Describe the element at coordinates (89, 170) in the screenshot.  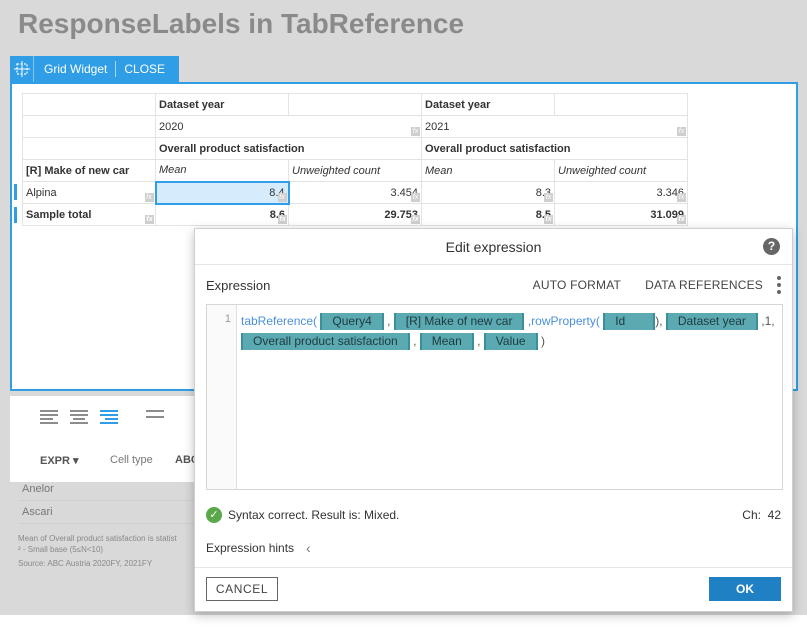
I see `grid-cell: [R] Make of new car` at that location.